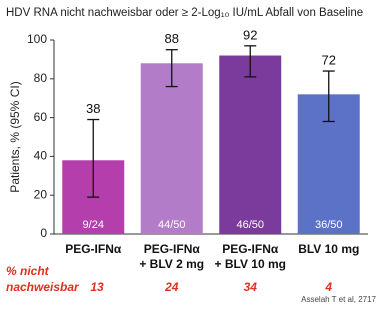 The height and width of the screenshot is (311, 380). I want to click on x-tick-label: BLV 10 mg, so click(328, 249).